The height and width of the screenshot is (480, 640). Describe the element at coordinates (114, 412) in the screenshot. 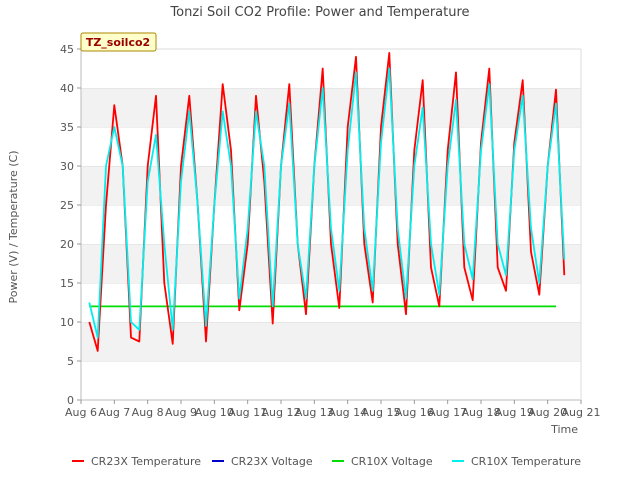

I see `x-tick-label: Aug 7` at that location.